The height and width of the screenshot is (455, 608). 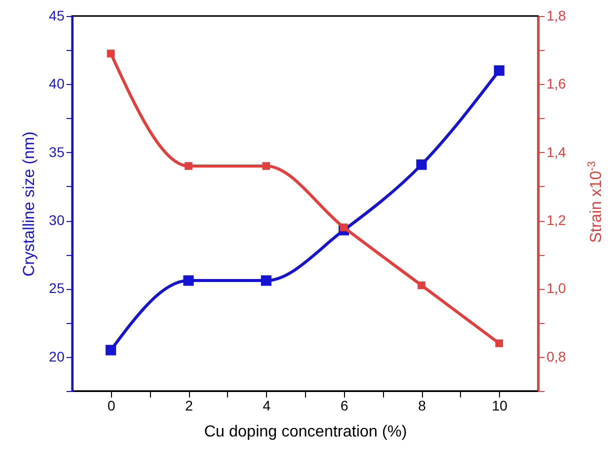 I want to click on y-tick-label: 20, so click(x=56, y=356).